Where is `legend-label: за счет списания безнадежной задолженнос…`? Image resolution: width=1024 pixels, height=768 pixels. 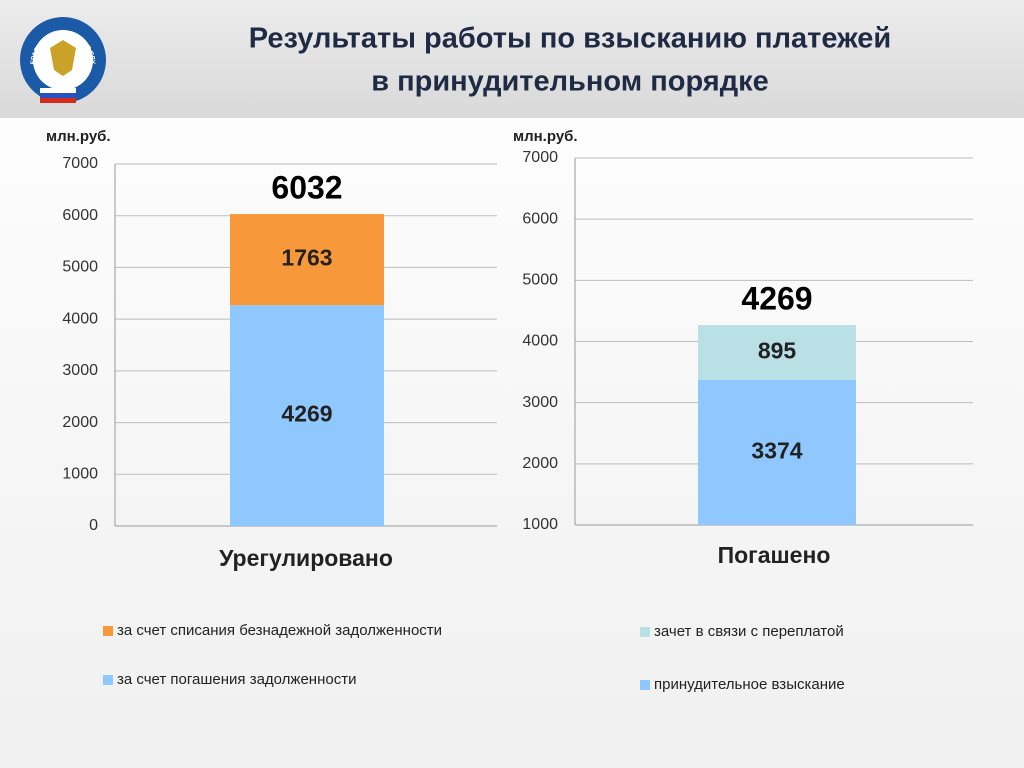 legend-label: за счет списания безнадежной задолженнос… is located at coordinates (279, 630).